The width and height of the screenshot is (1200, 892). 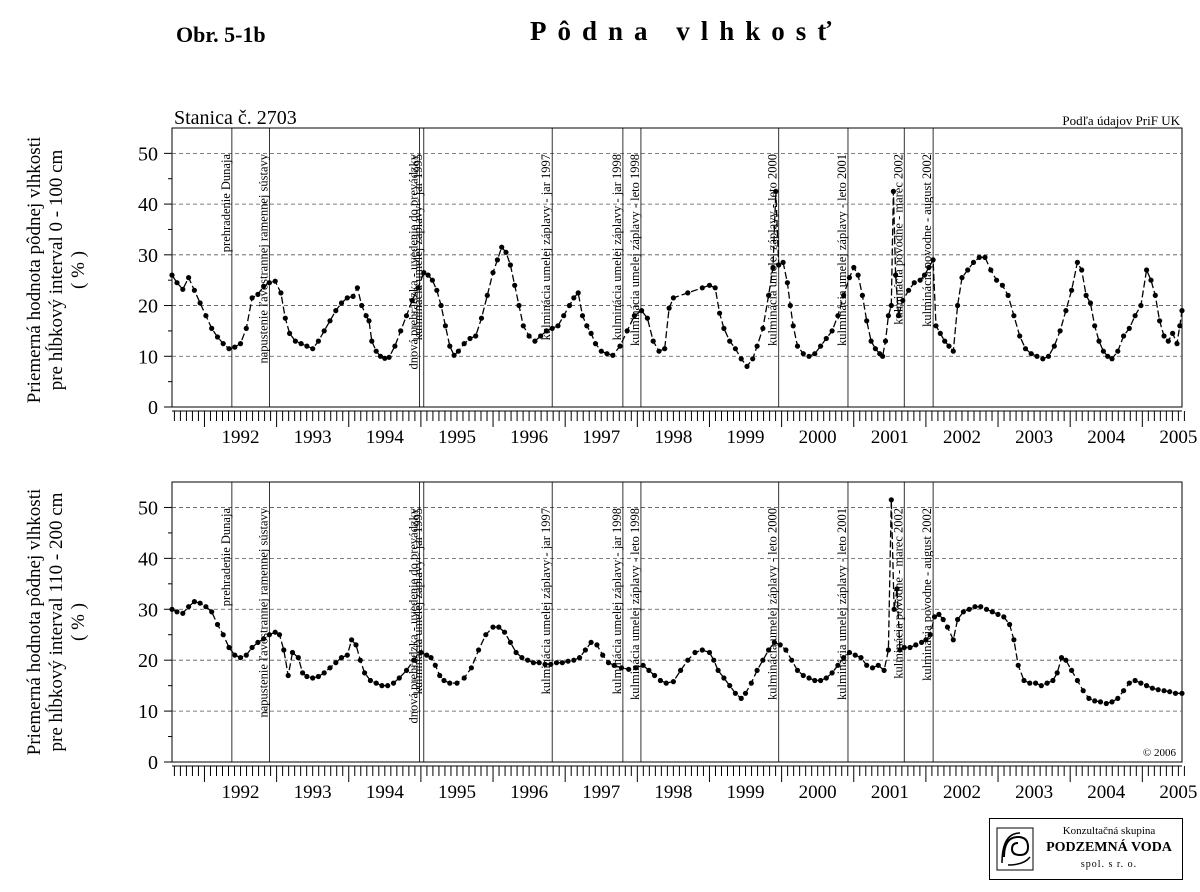 What do you see at coordinates (601, 792) in the screenshot?
I see `x-tick-label: 1997` at bounding box center [601, 792].